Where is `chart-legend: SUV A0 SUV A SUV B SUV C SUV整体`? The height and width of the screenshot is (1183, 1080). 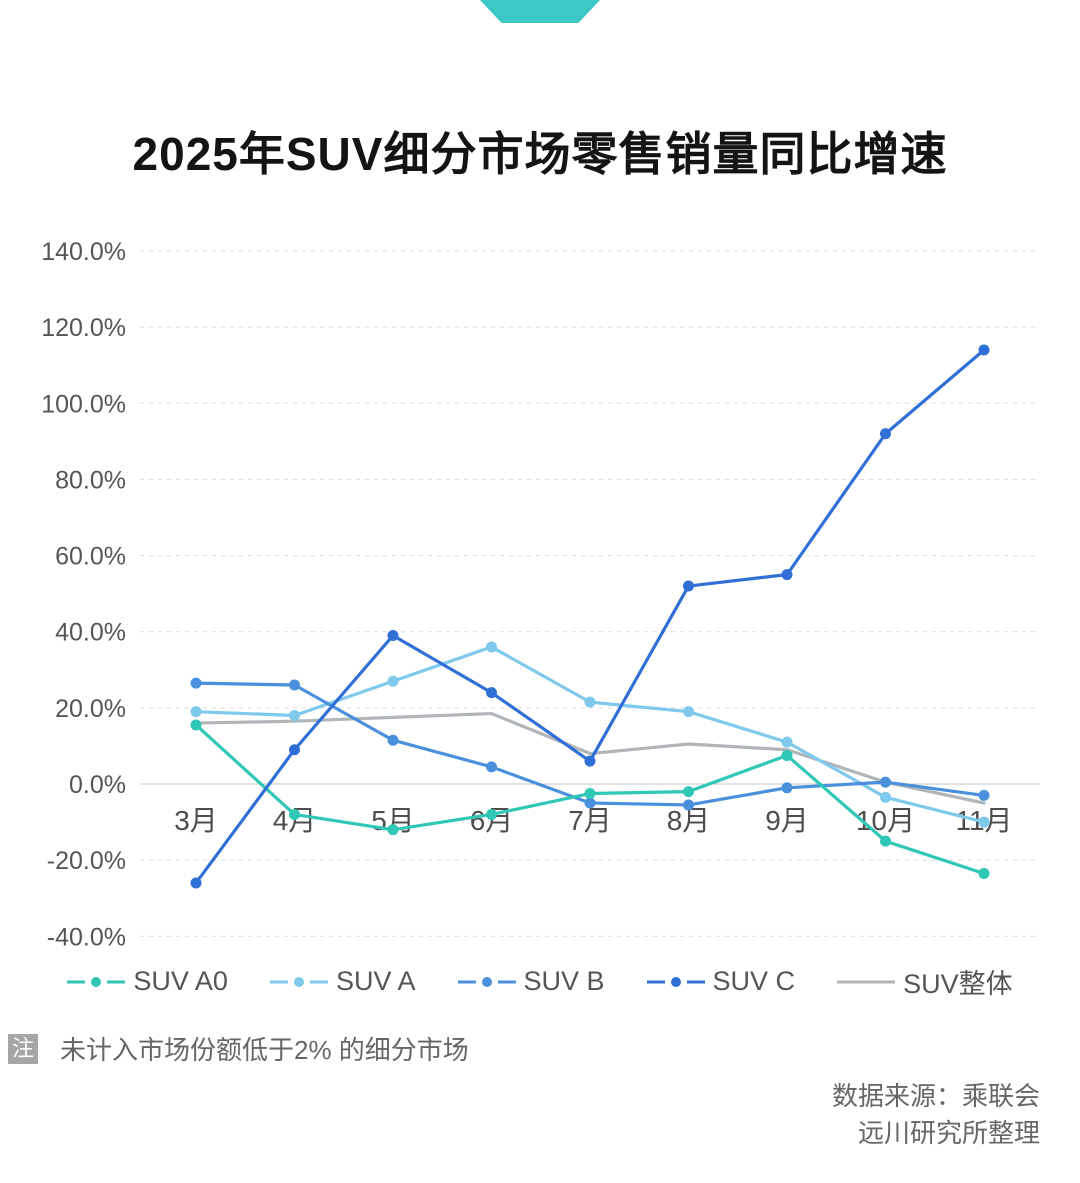
chart-legend: SUV A0 SUV A SUV B SUV C SUV整体 is located at coordinates (540, 981).